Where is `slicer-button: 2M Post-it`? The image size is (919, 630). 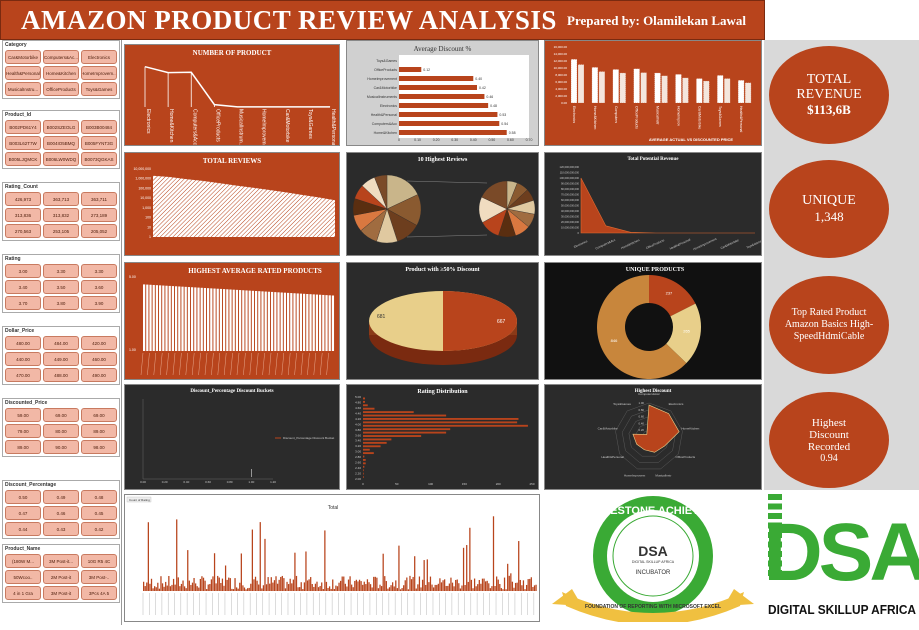 slicer-button: 2M Post-it is located at coordinates (61, 577).